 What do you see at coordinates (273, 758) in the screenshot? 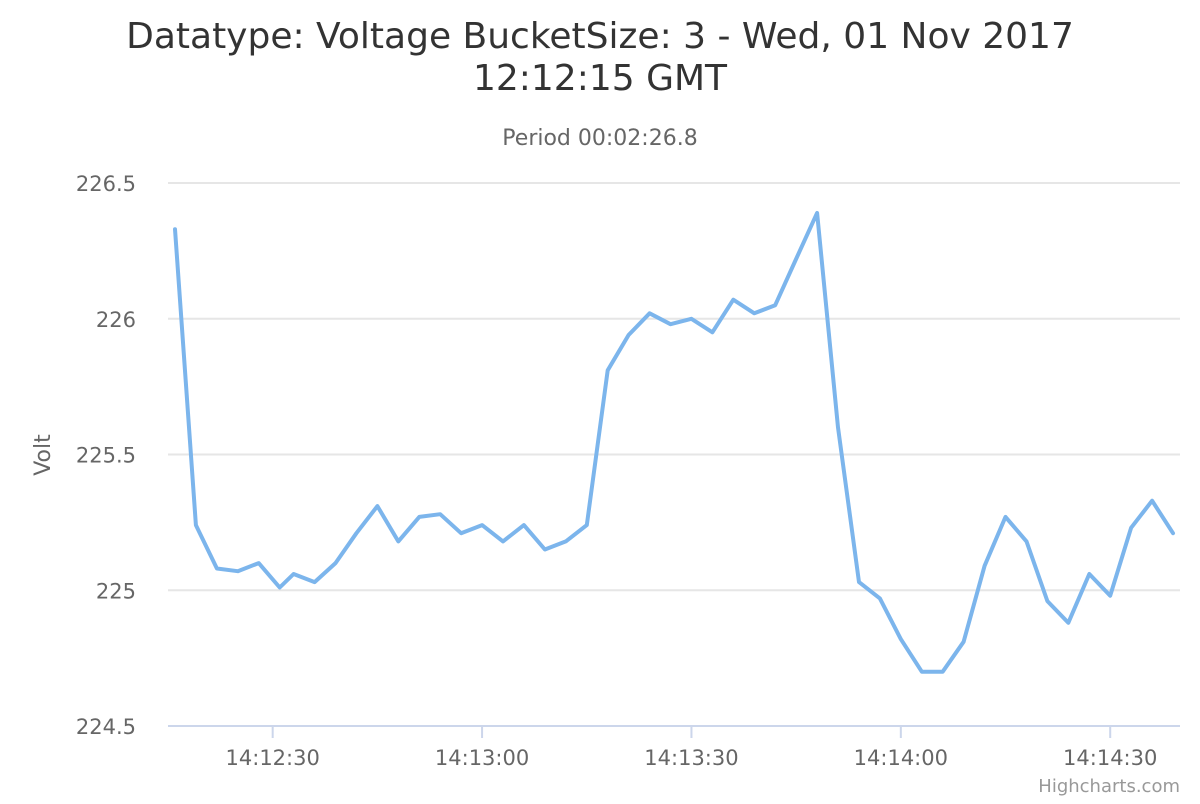
I see `x-tick-label: 14:12:30` at bounding box center [273, 758].